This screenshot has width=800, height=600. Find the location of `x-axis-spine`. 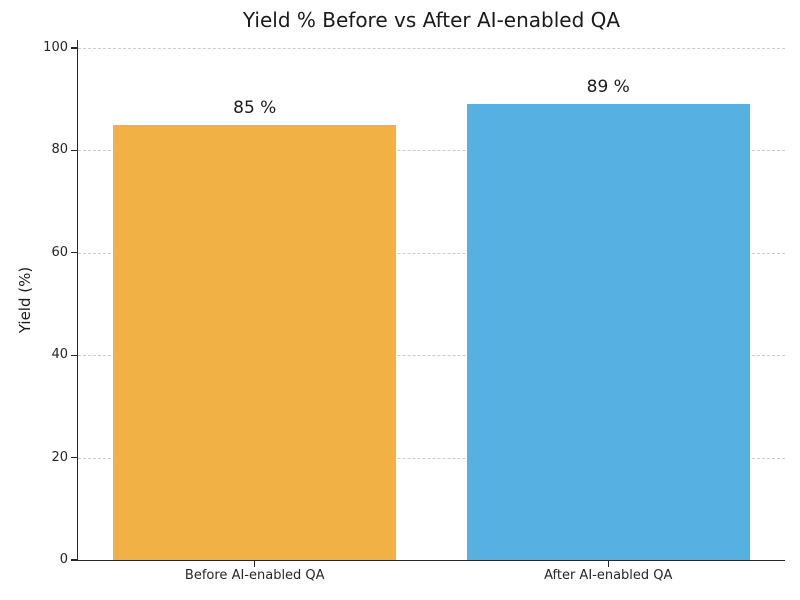

x-axis-spine is located at coordinates (431, 561).